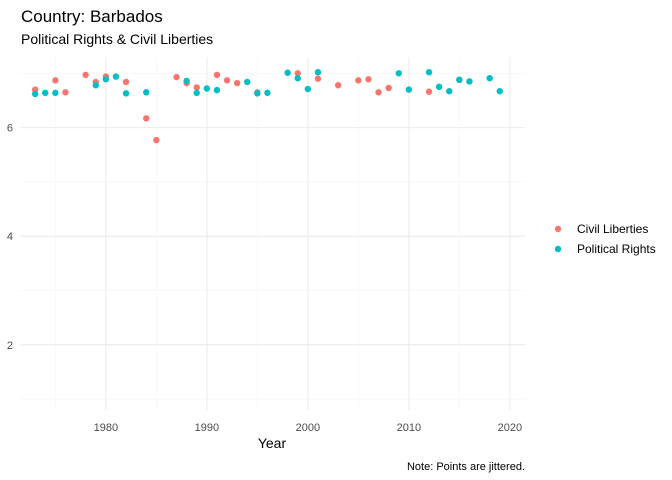 This screenshot has height=480, width=672. I want to click on legend-key-civil-liberties, so click(558, 229).